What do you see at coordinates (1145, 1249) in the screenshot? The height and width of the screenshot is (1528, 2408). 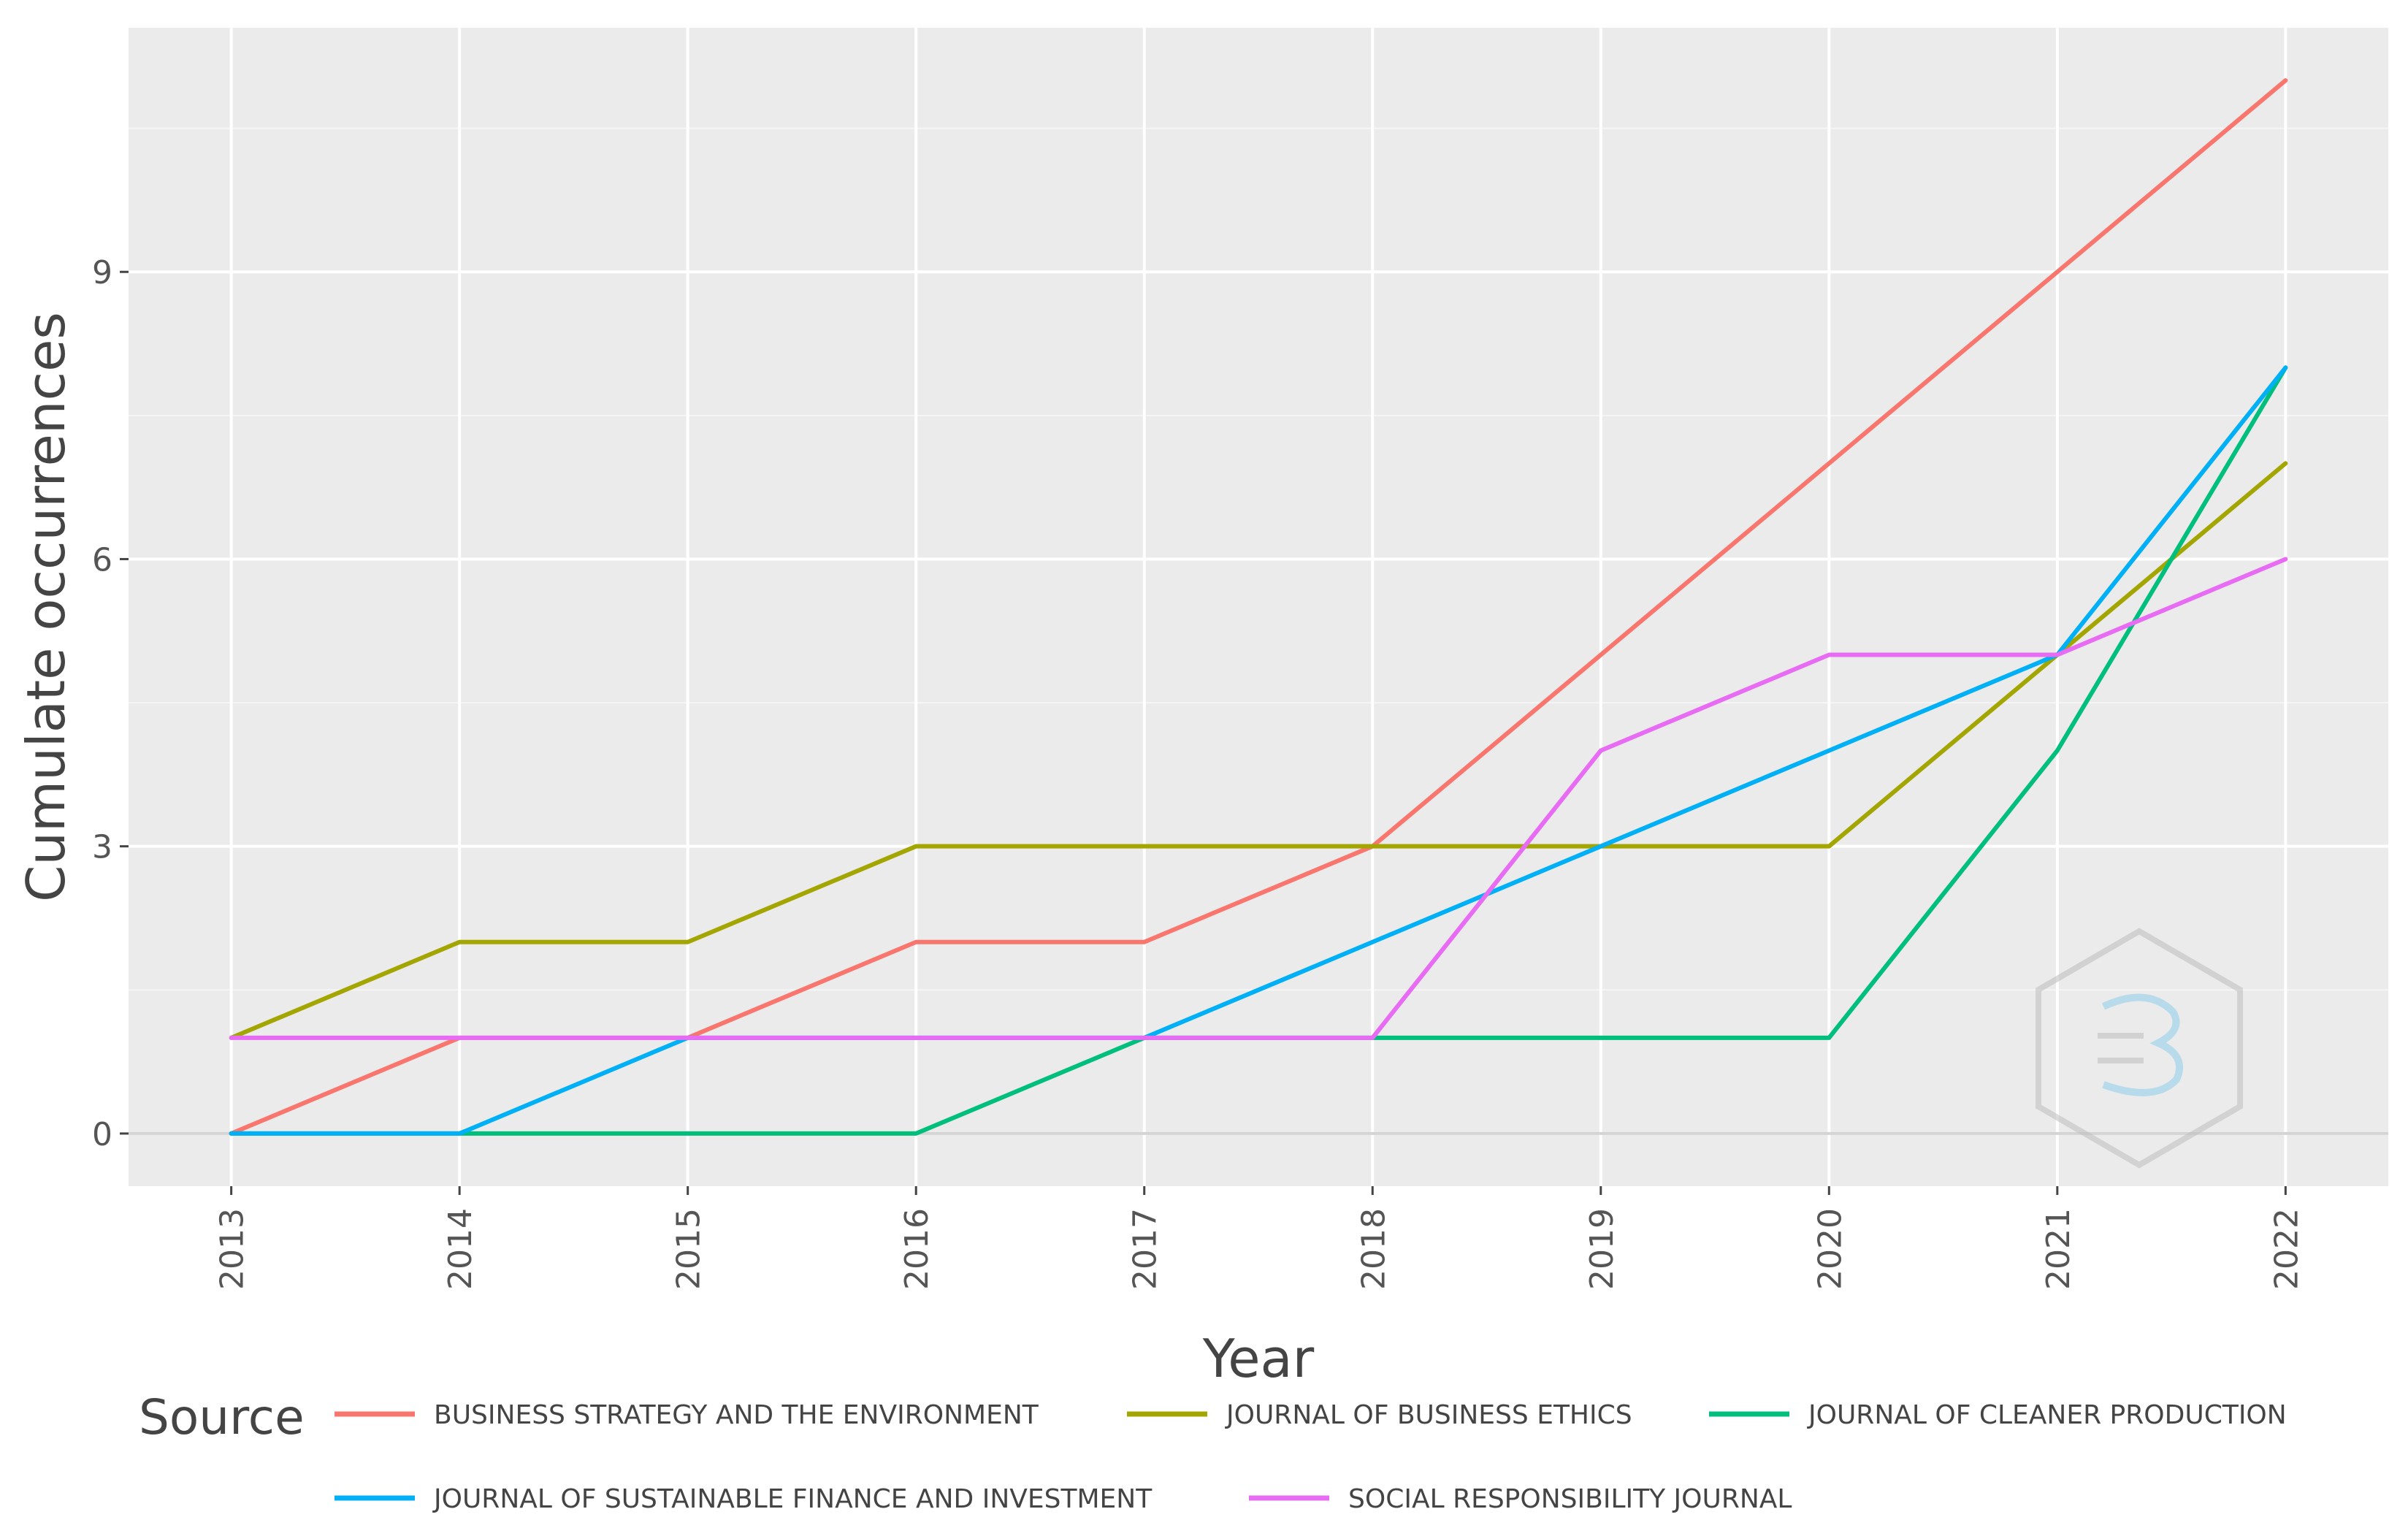 I see `x-tick-label: 2017` at bounding box center [1145, 1249].